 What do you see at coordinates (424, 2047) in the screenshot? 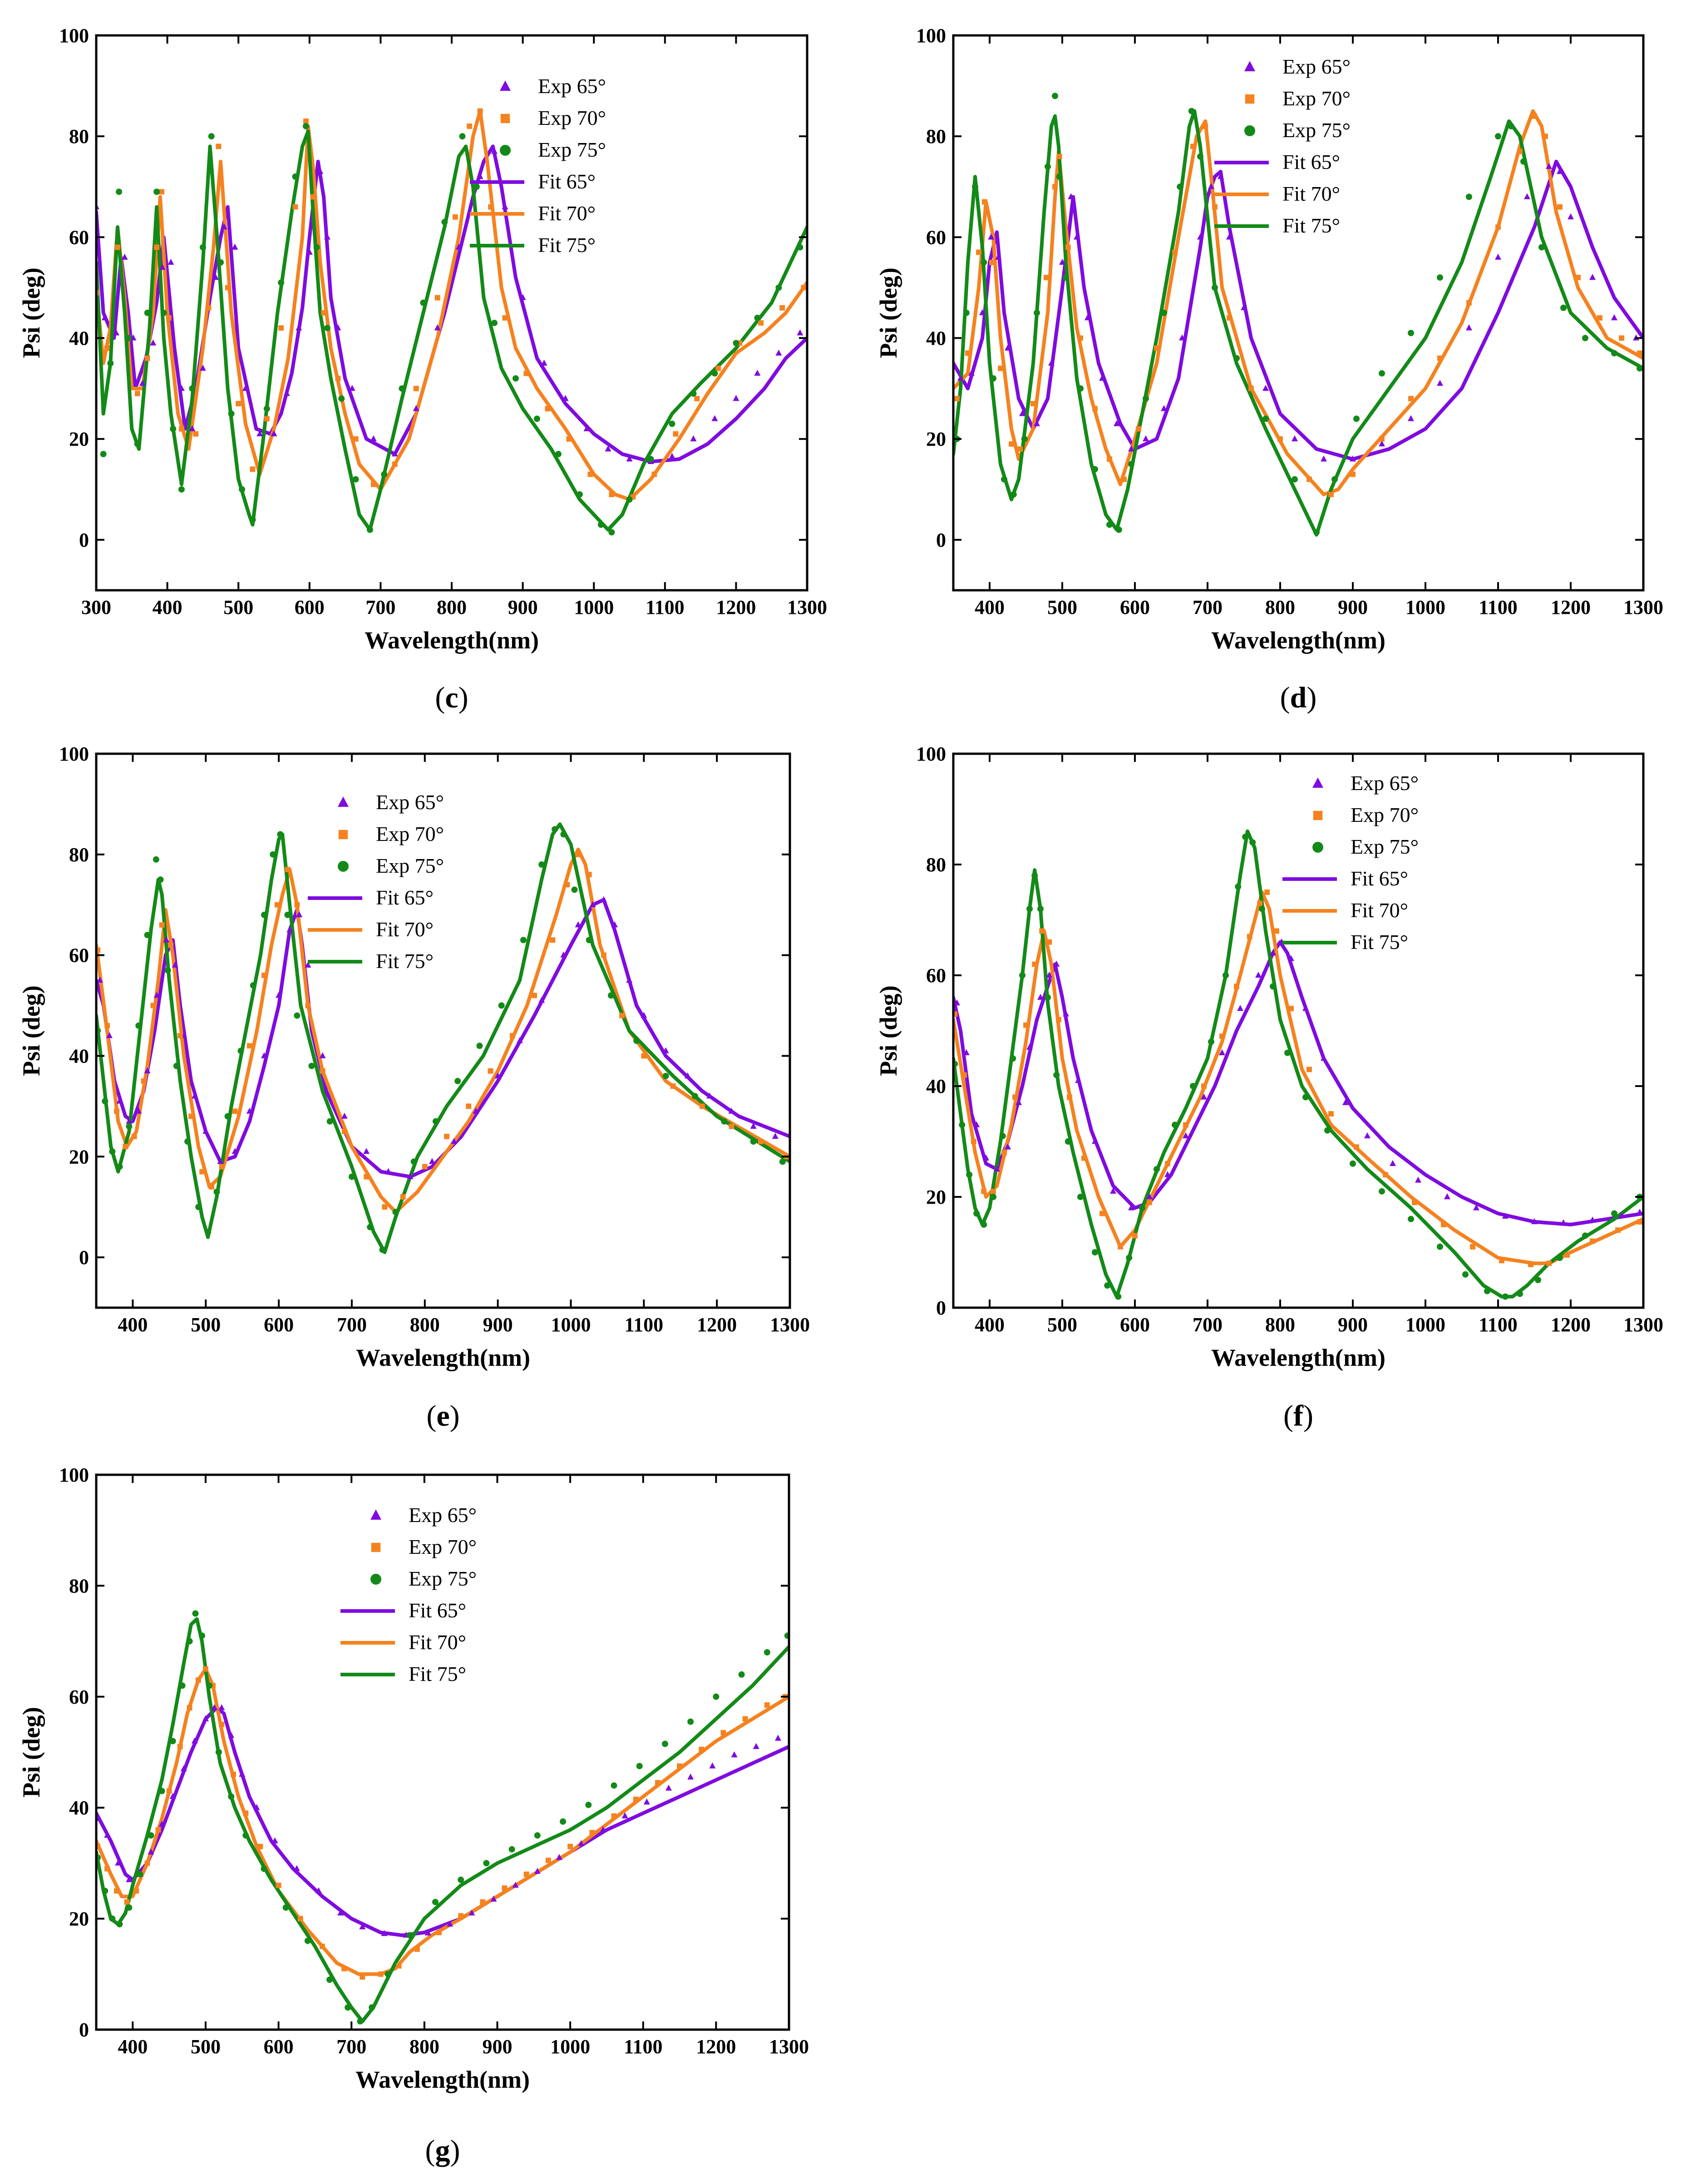
I see `x-tick-label-g-4: 800` at bounding box center [424, 2047].